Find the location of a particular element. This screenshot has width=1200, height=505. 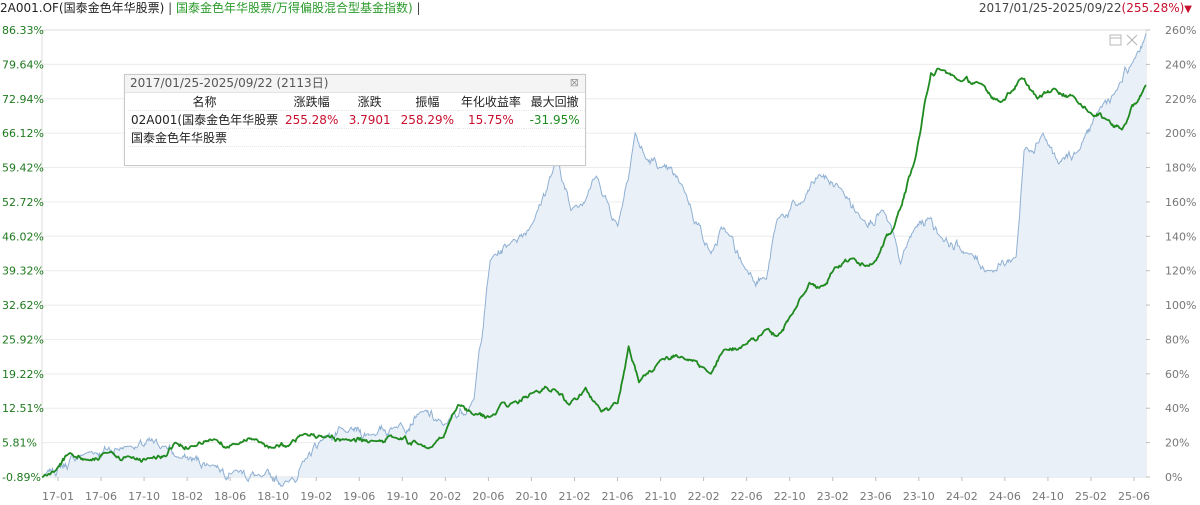

col-amplitude: 振幅 is located at coordinates (427, 102).